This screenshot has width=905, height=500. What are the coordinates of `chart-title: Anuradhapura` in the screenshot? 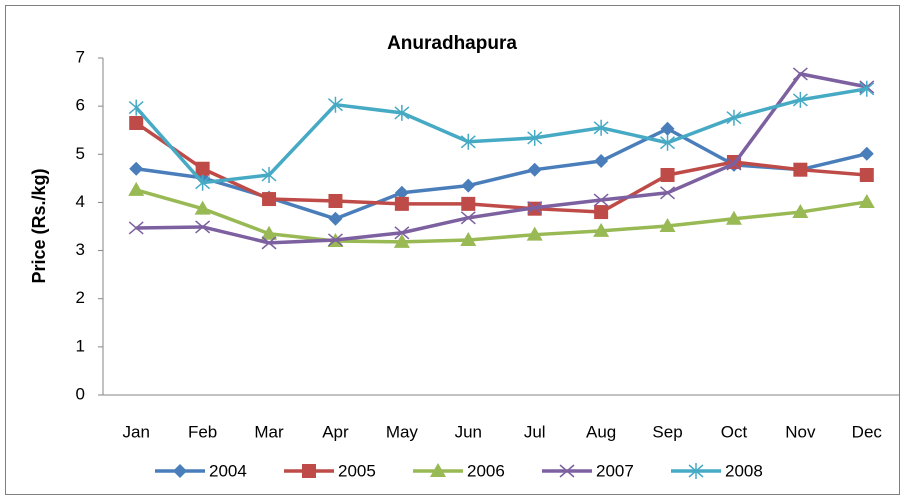 It's located at (452, 43).